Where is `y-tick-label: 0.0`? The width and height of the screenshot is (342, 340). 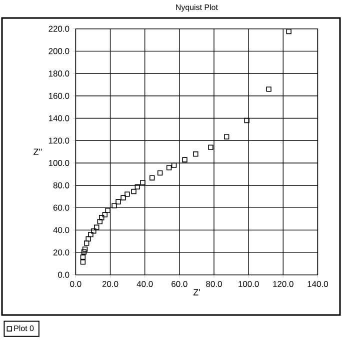 y-tick-label: 0.0 is located at coordinates (64, 275).